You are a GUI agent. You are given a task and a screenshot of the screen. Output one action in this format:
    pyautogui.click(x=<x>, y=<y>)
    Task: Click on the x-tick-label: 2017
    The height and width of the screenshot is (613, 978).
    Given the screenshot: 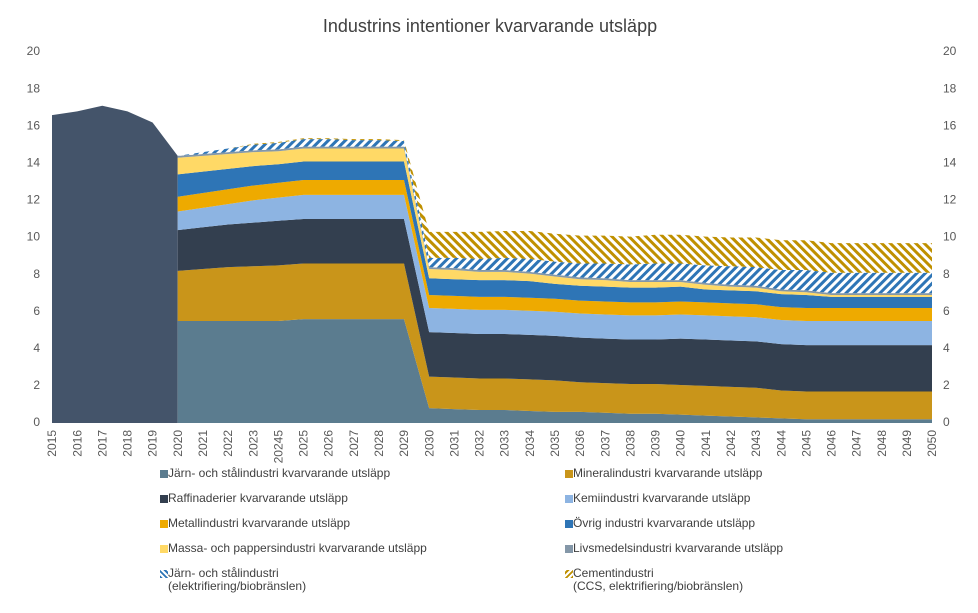 What is the action you would take?
    pyautogui.click(x=102, y=443)
    